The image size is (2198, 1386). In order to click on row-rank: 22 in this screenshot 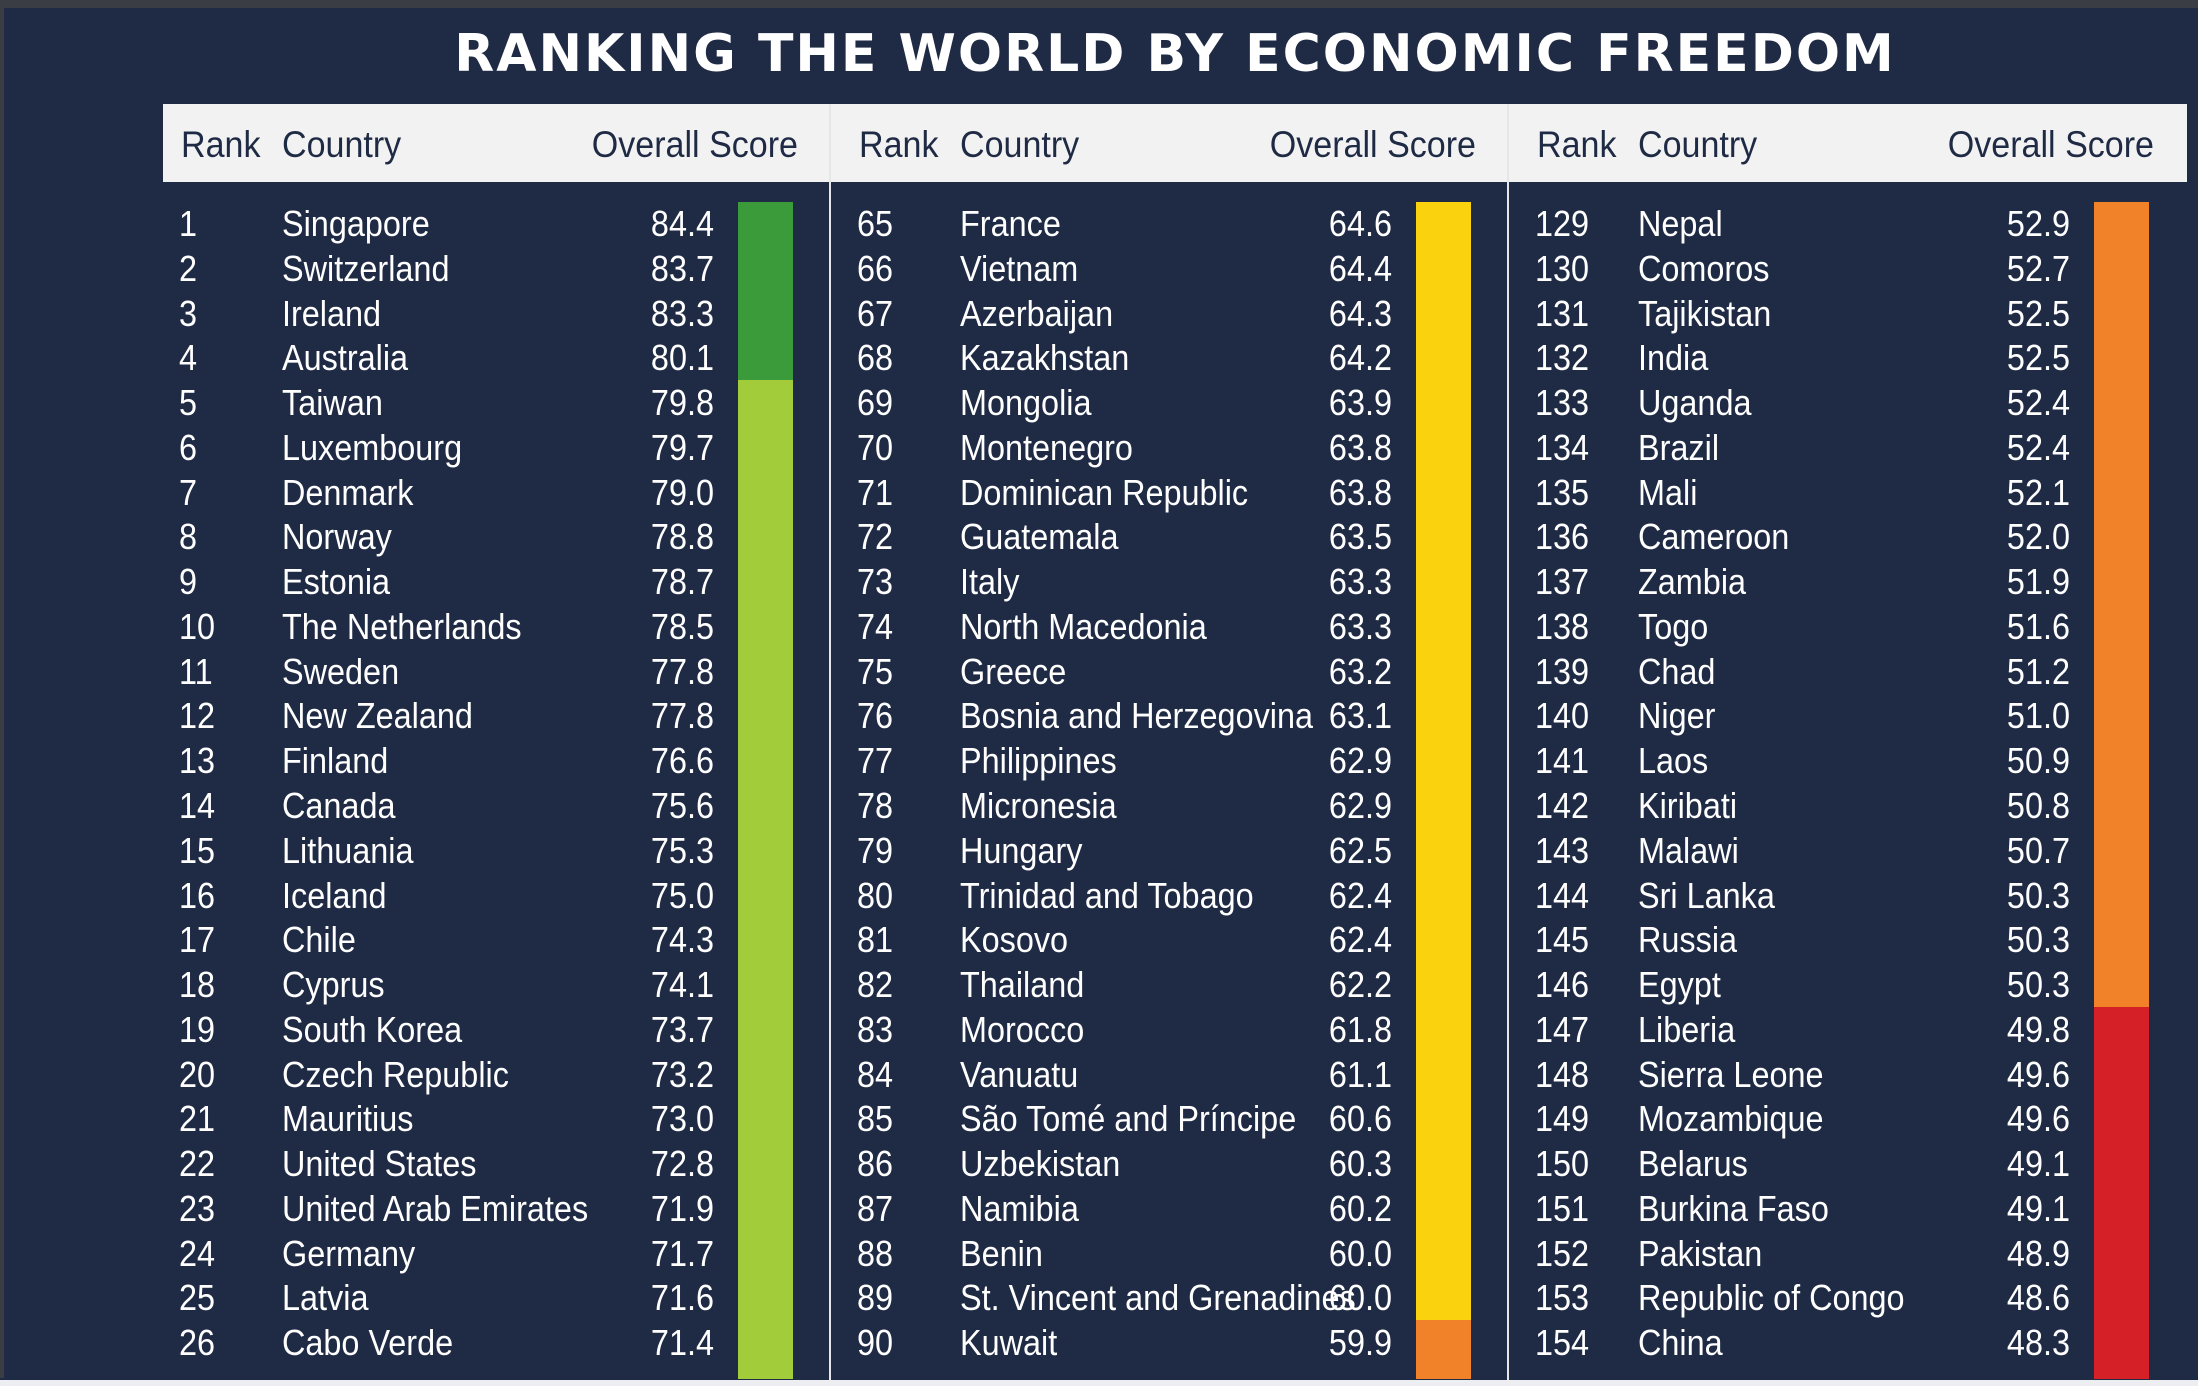, I will do `click(197, 1164)`.